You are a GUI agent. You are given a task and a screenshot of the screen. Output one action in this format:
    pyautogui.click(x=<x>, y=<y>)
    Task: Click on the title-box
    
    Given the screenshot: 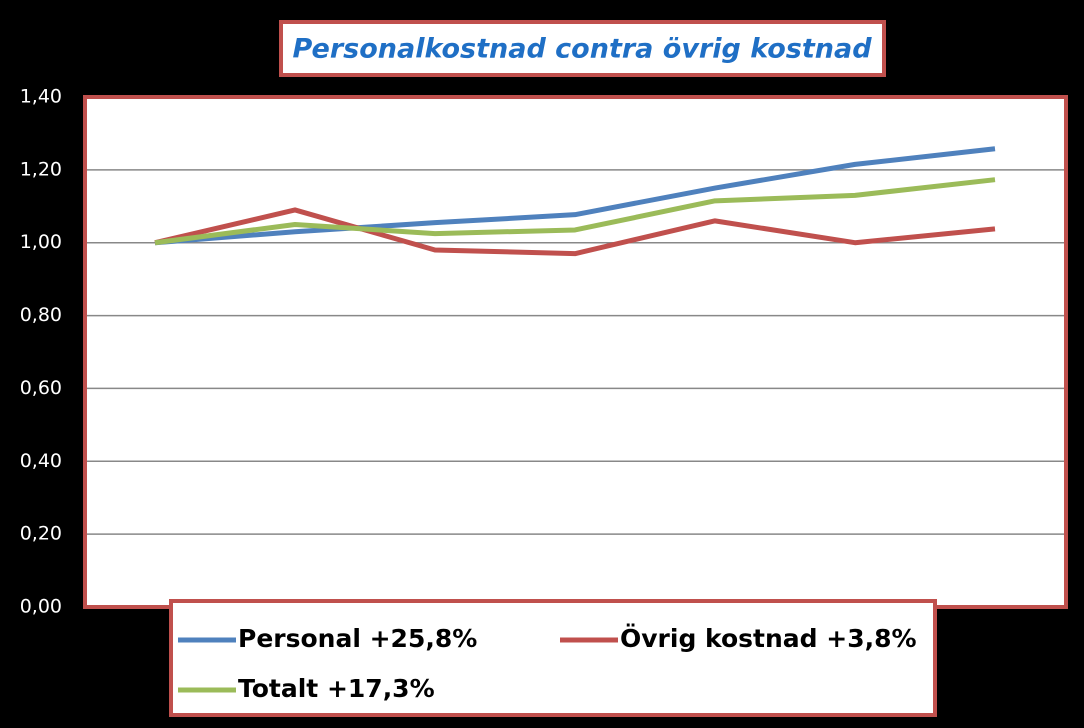 What is the action you would take?
    pyautogui.click(x=582, y=48)
    